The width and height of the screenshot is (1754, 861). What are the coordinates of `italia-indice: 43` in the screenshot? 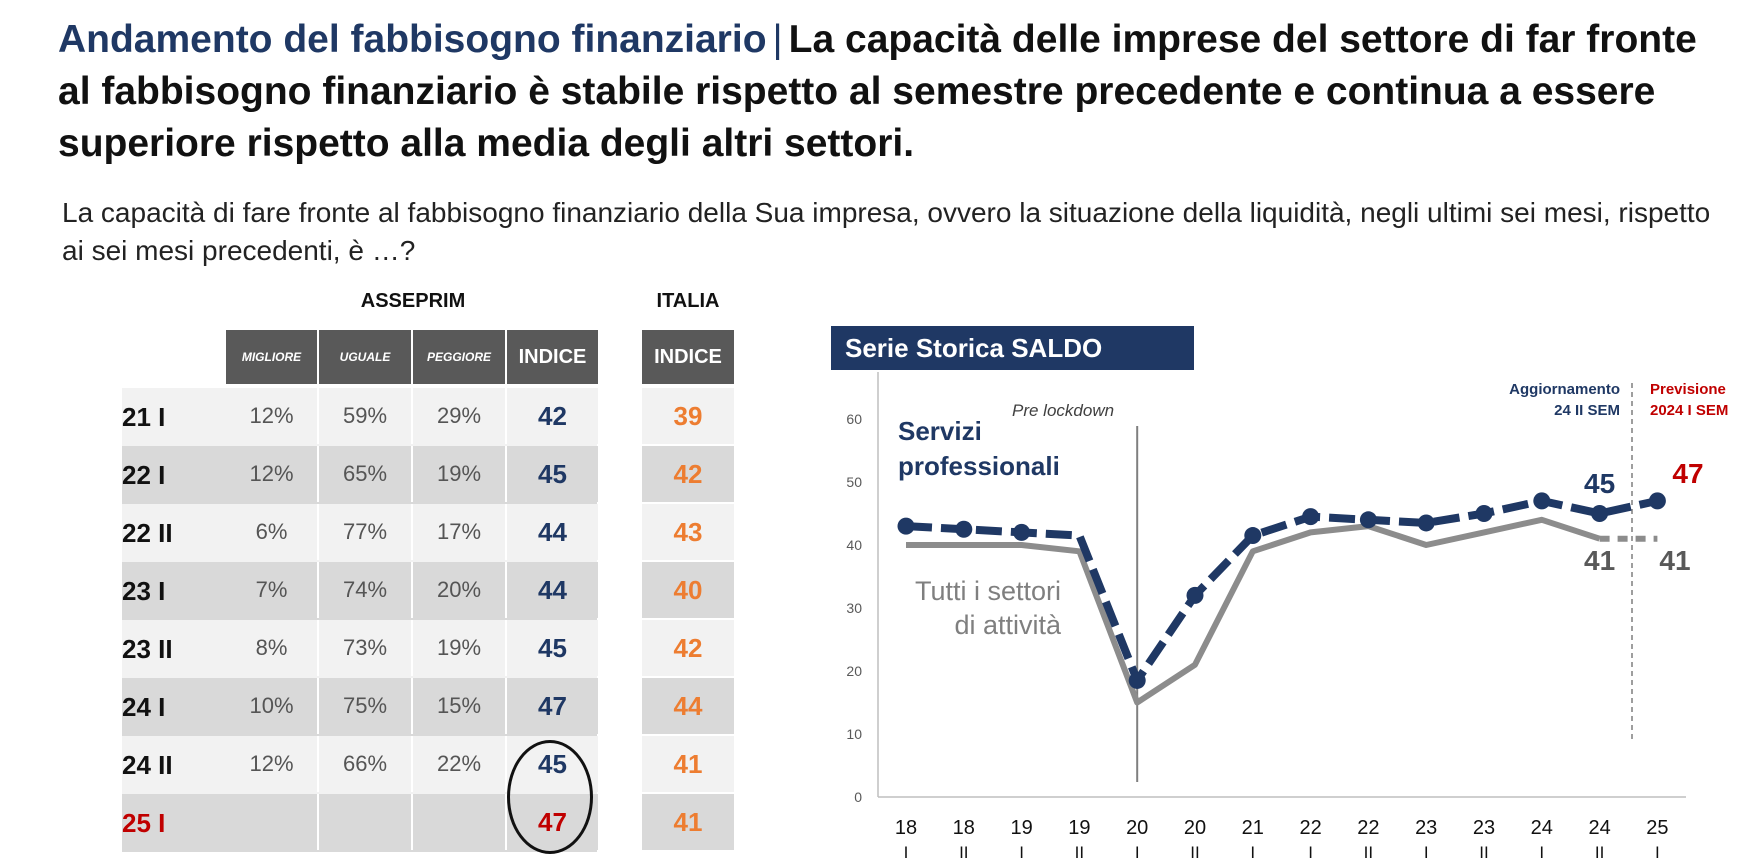 It's located at (688, 532).